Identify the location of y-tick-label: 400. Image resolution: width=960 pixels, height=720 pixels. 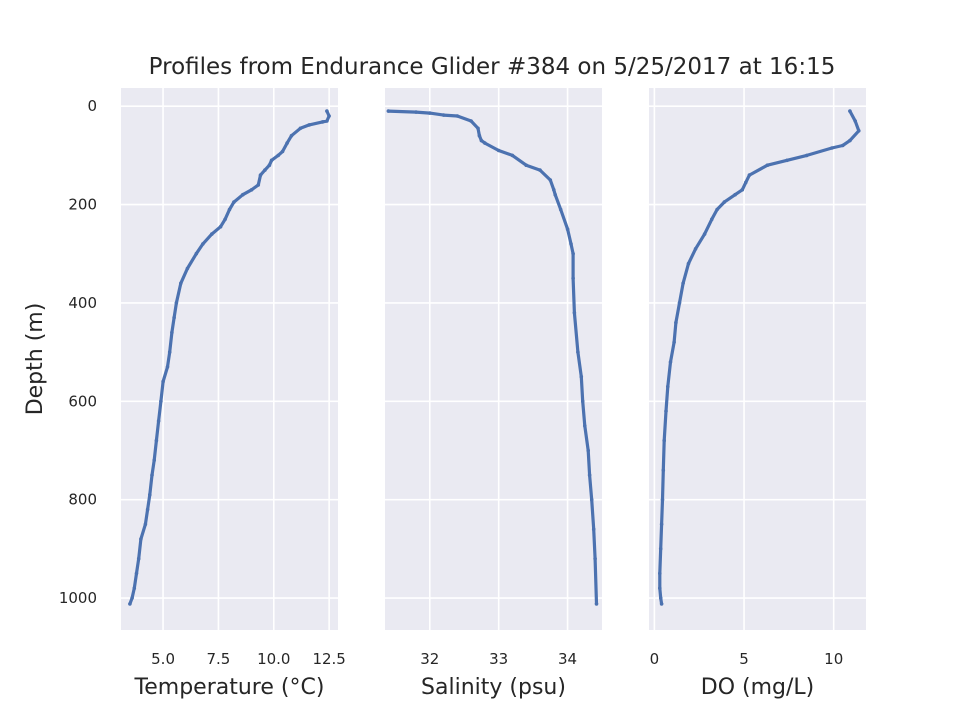
(82, 303).